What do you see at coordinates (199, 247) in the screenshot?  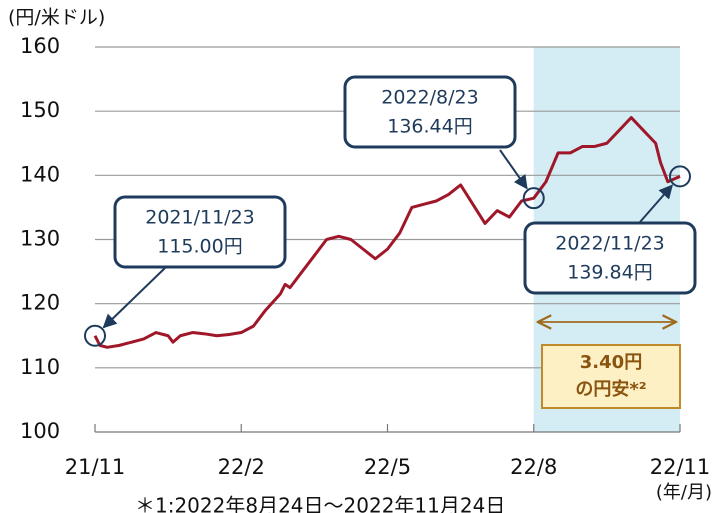 I see `callout-value: 115.00円` at bounding box center [199, 247].